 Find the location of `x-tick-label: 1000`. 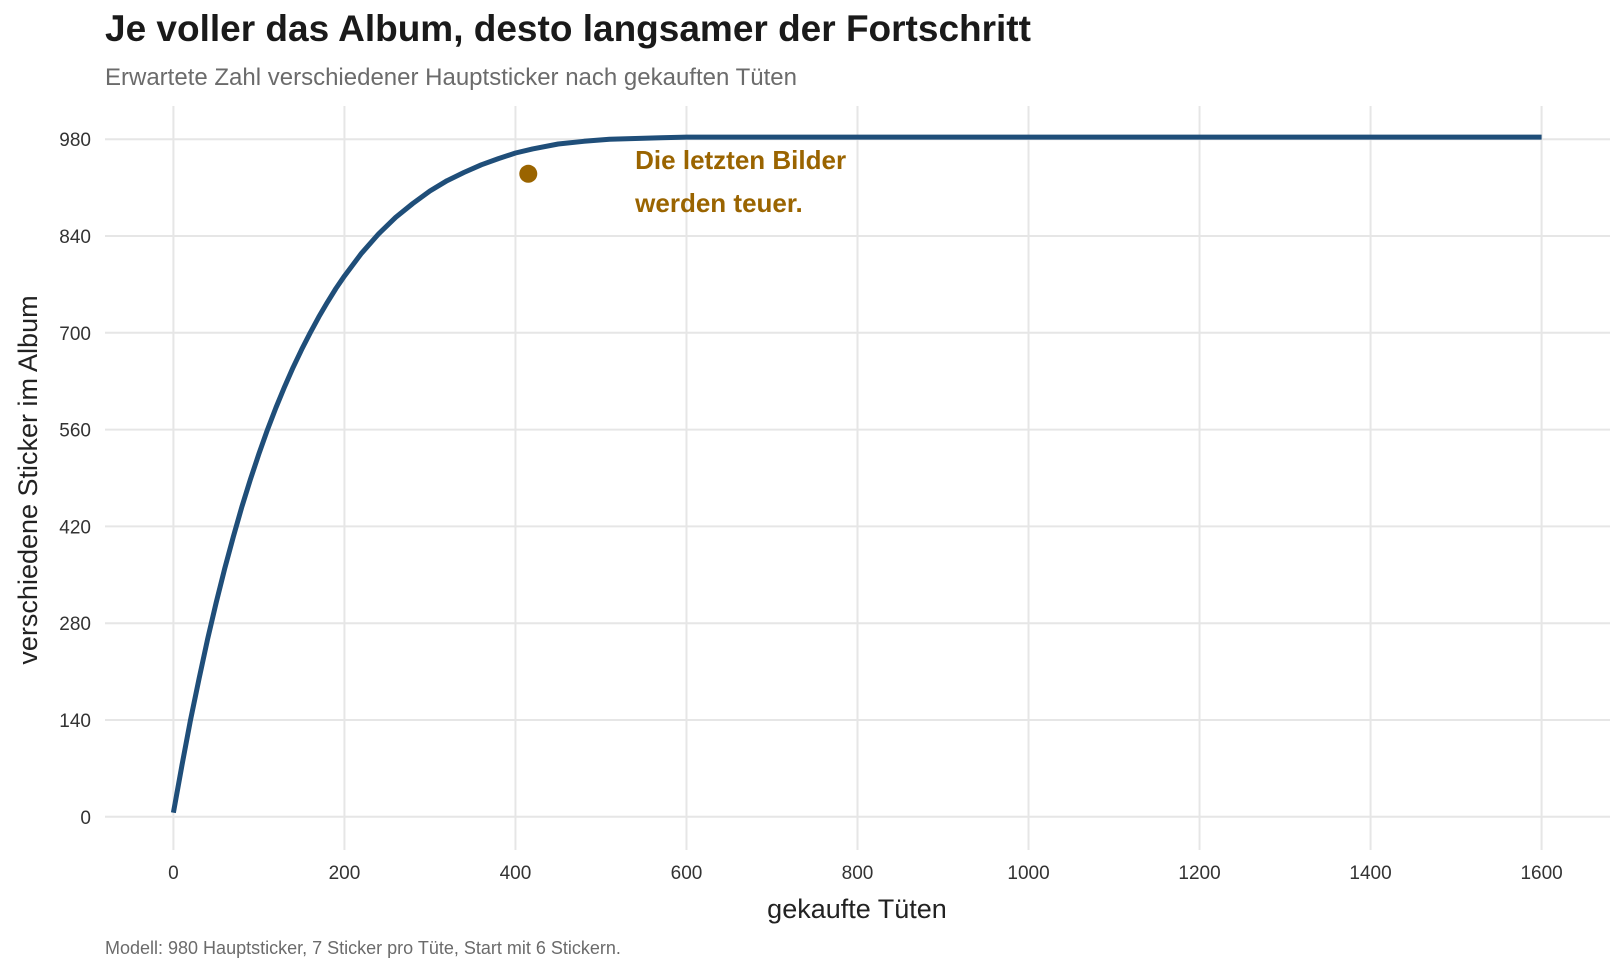

x-tick-label: 1000 is located at coordinates (1028, 873).